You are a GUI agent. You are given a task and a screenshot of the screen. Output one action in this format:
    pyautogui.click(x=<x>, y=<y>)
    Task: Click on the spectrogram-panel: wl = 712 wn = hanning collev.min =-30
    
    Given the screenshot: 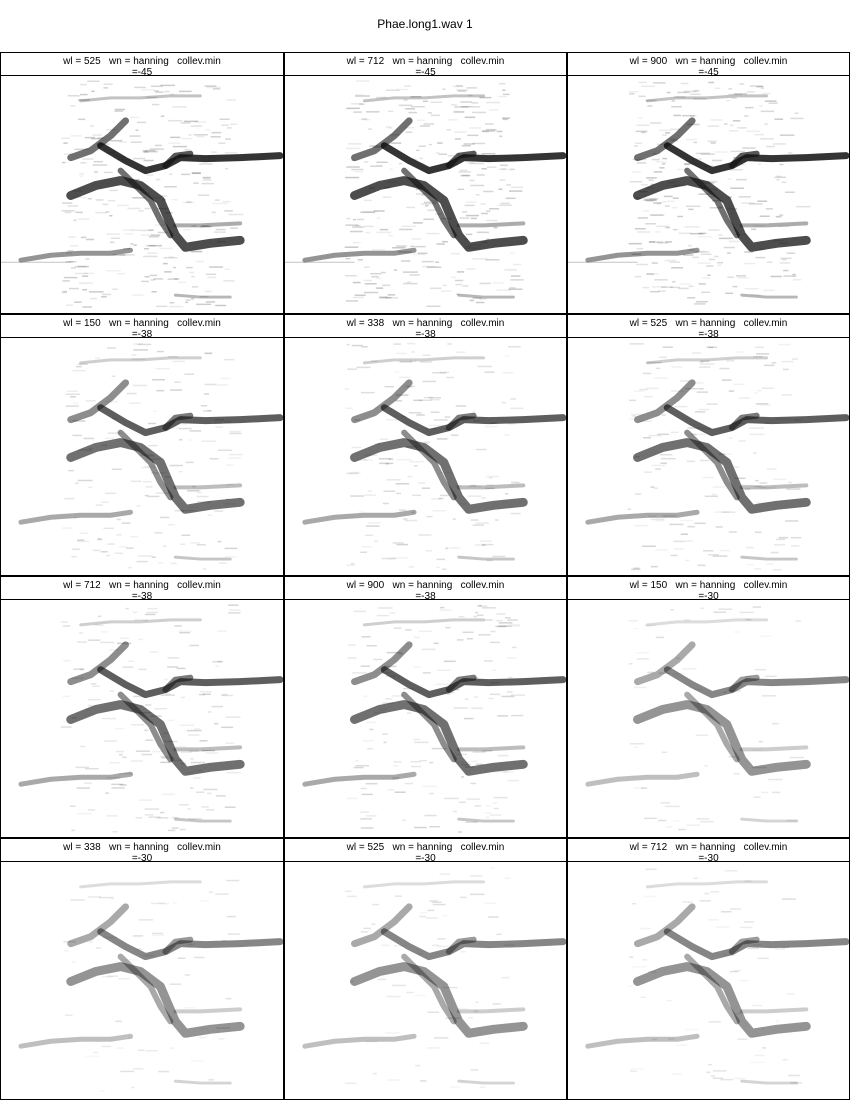 What is the action you would take?
    pyautogui.click(x=708, y=969)
    